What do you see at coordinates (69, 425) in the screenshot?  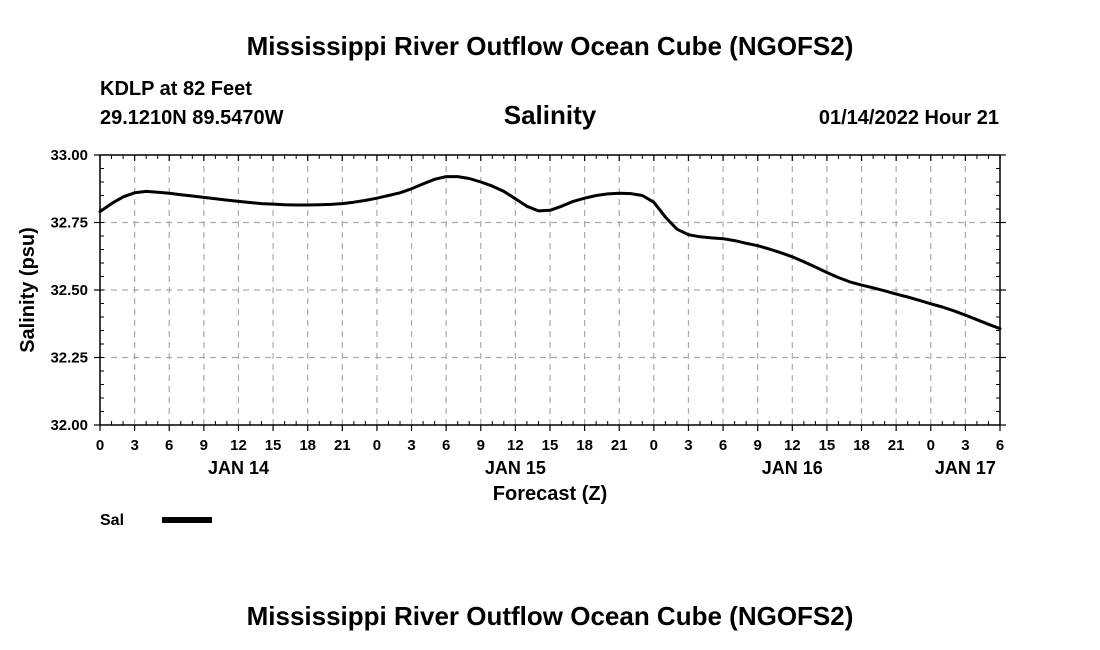 I see `y-tick-label: 32.00` at bounding box center [69, 425].